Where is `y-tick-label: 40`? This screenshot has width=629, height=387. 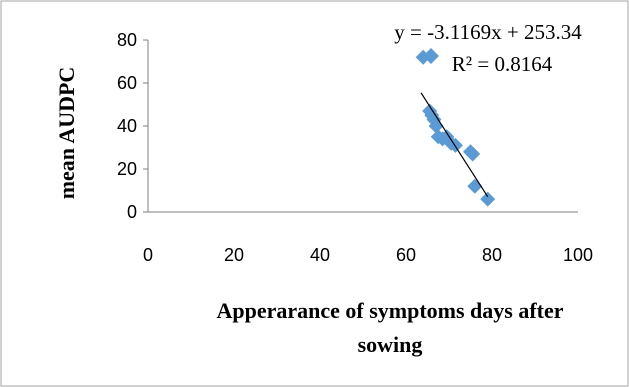
y-tick-label: 40 is located at coordinates (127, 126).